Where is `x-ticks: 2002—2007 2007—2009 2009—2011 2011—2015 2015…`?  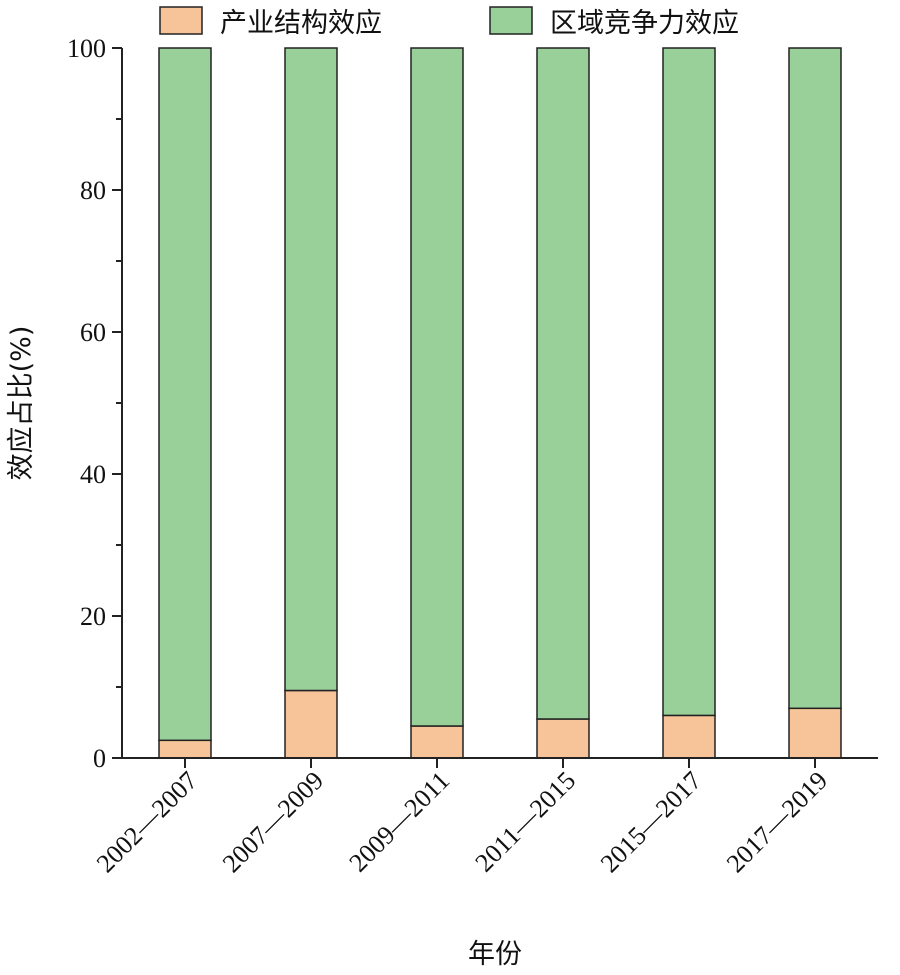 x-ticks: 2002—2007 2007—2009 2009—2011 2011—2015 2015… is located at coordinates (462, 818).